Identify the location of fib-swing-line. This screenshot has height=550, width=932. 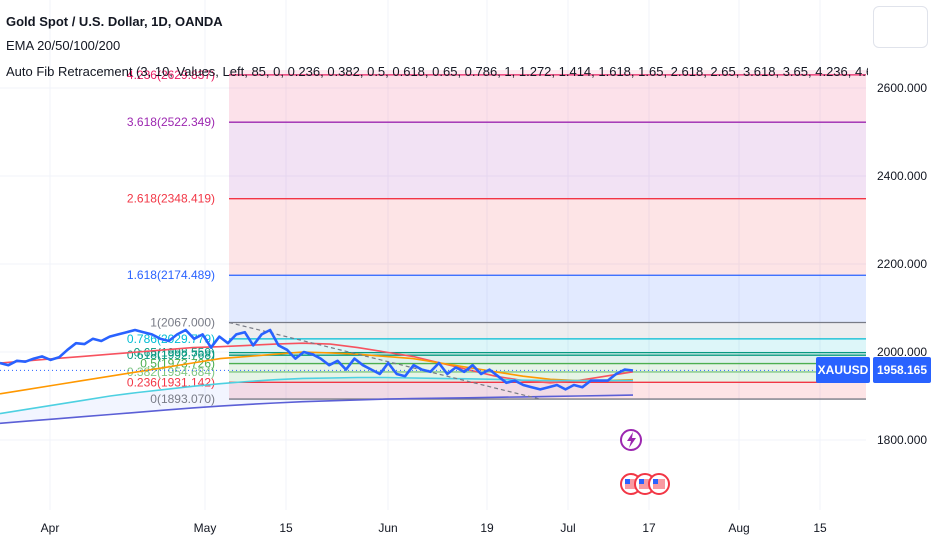
(384, 360).